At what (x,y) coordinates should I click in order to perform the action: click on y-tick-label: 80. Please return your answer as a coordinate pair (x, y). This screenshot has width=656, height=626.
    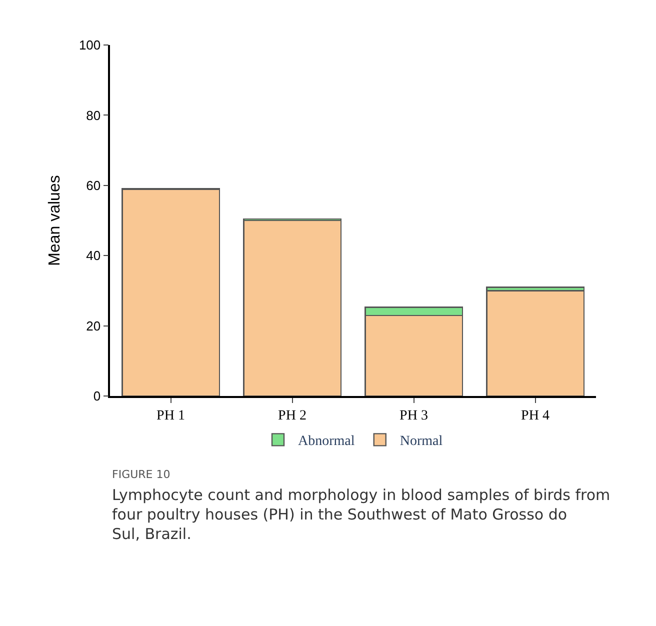
    Looking at the image, I should click on (93, 115).